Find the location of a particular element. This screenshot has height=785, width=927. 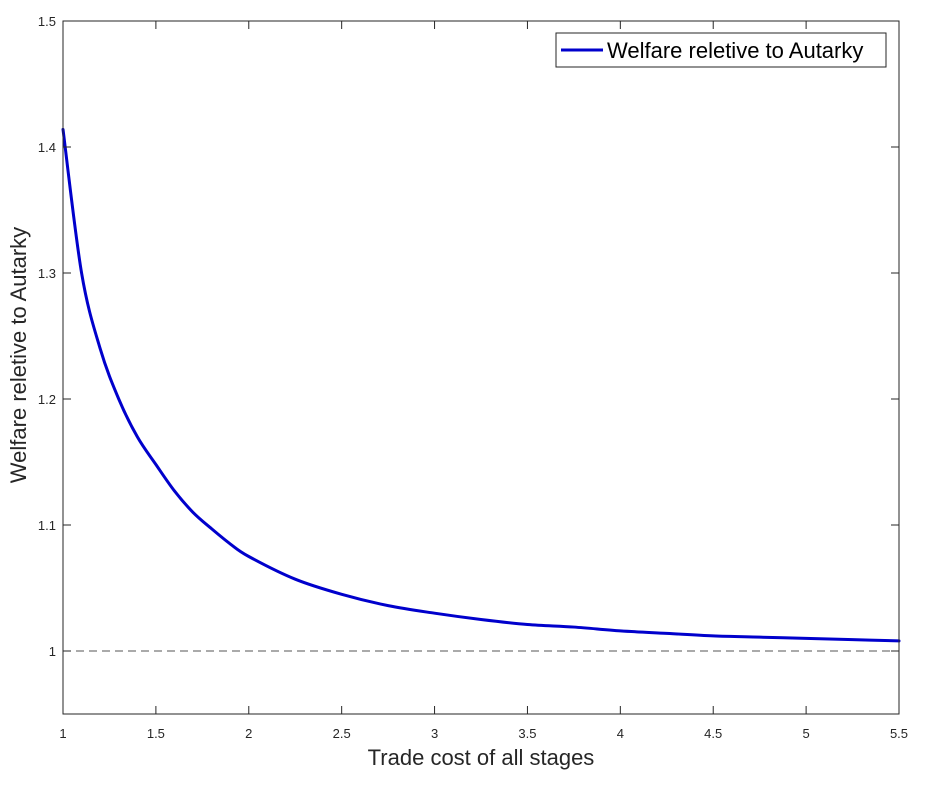

x-tick-label: 5 is located at coordinates (805, 733).